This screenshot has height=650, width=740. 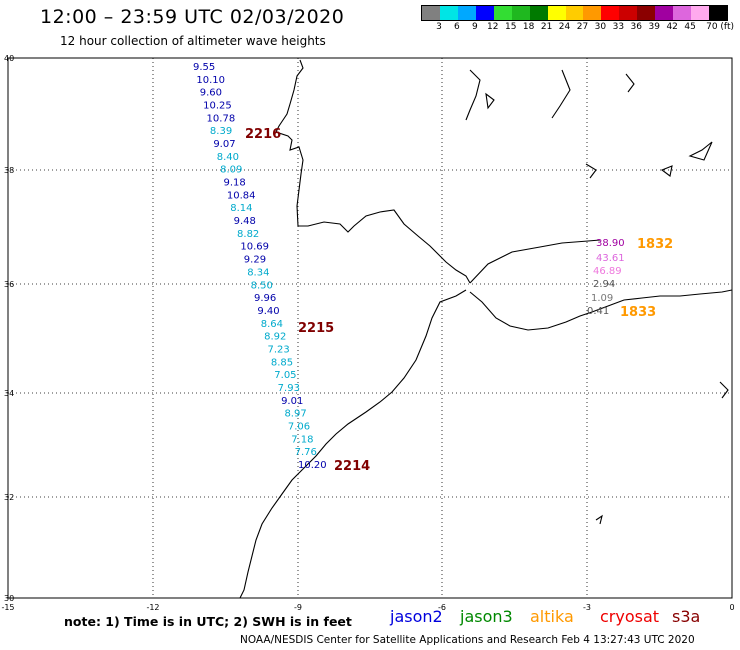 What do you see at coordinates (602, 298) in the screenshot?
I see `swh-value: 1.09` at bounding box center [602, 298].